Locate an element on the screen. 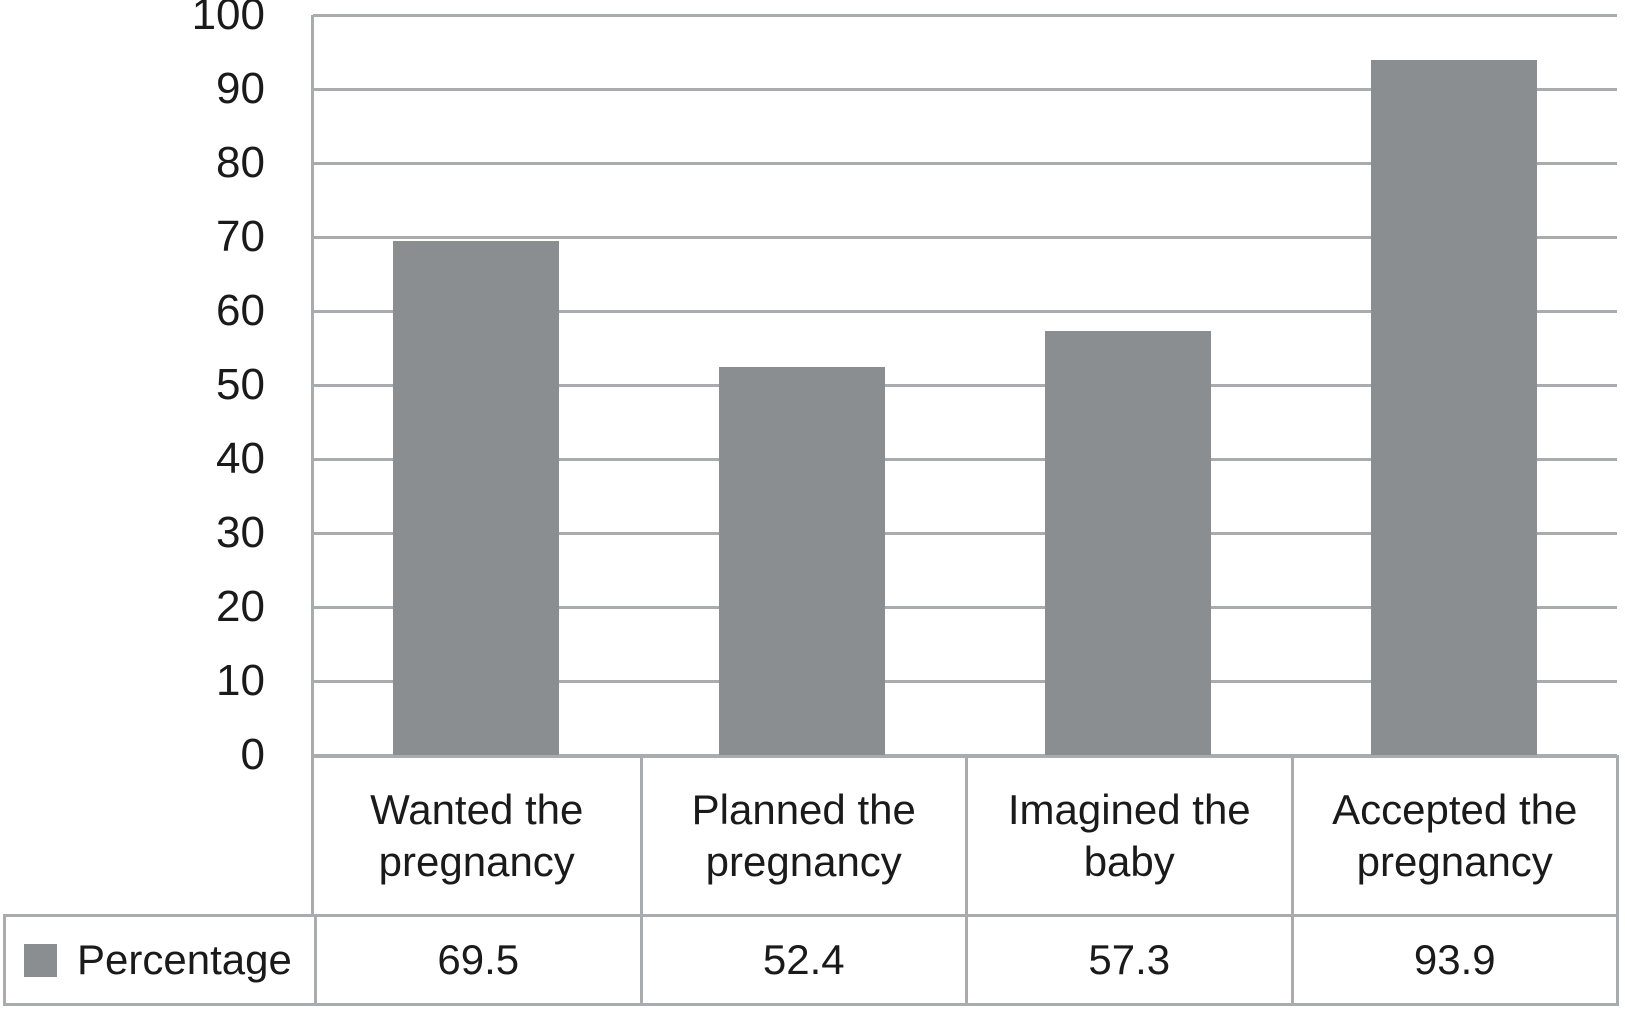  value-cell-3: 57.3 is located at coordinates (1128, 960).